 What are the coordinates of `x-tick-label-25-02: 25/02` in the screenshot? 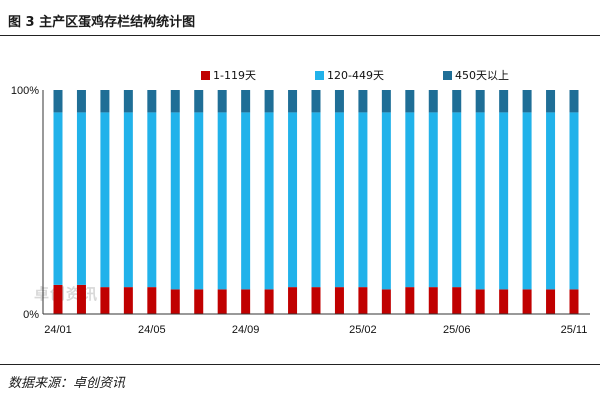 It's located at (363, 330).